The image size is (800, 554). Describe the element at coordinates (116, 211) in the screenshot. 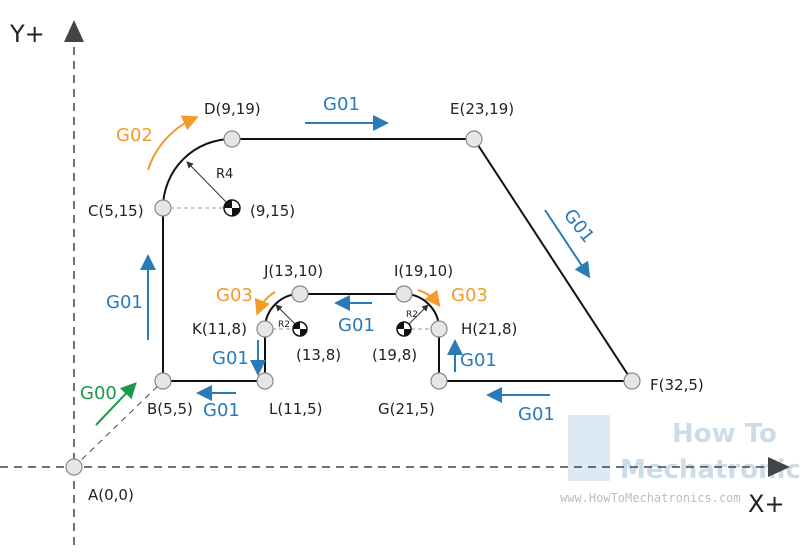

I see `point-label: C(5,15)` at that location.